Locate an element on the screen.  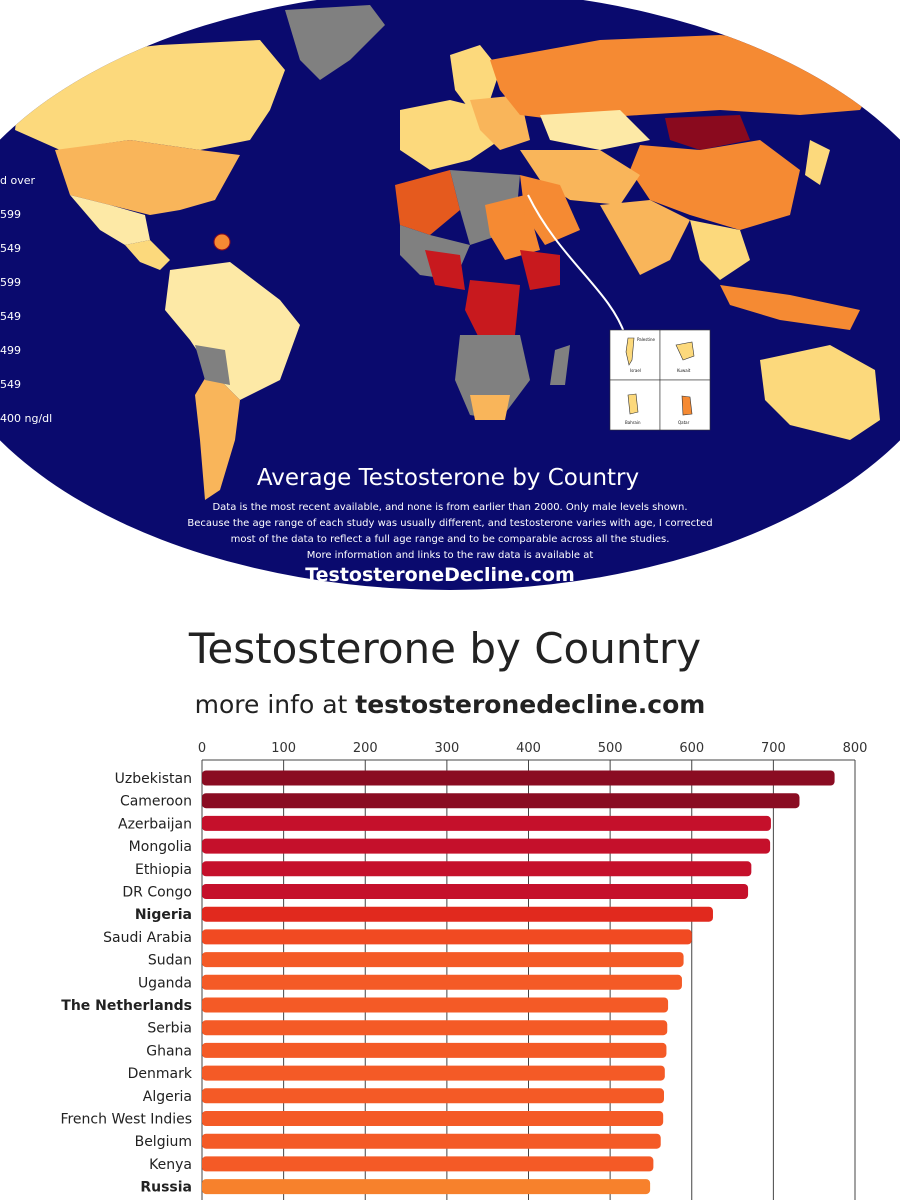
scandinavia is located at coordinates (475, 77).